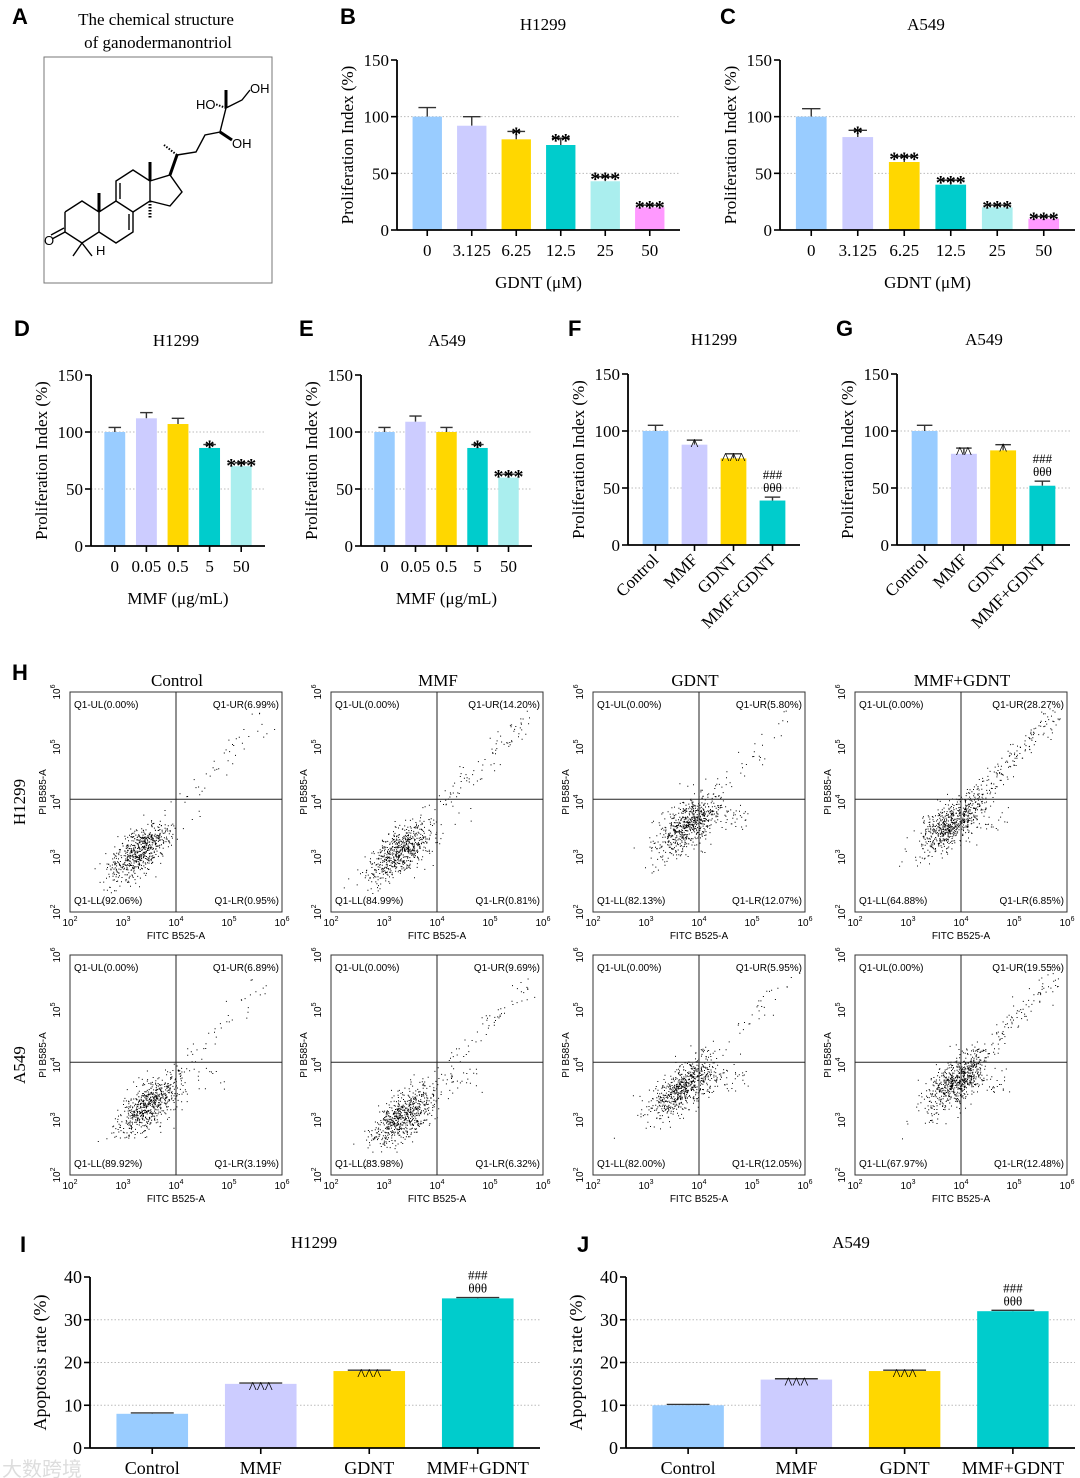  I want to click on y-tick-label: 20, so click(73, 1363).